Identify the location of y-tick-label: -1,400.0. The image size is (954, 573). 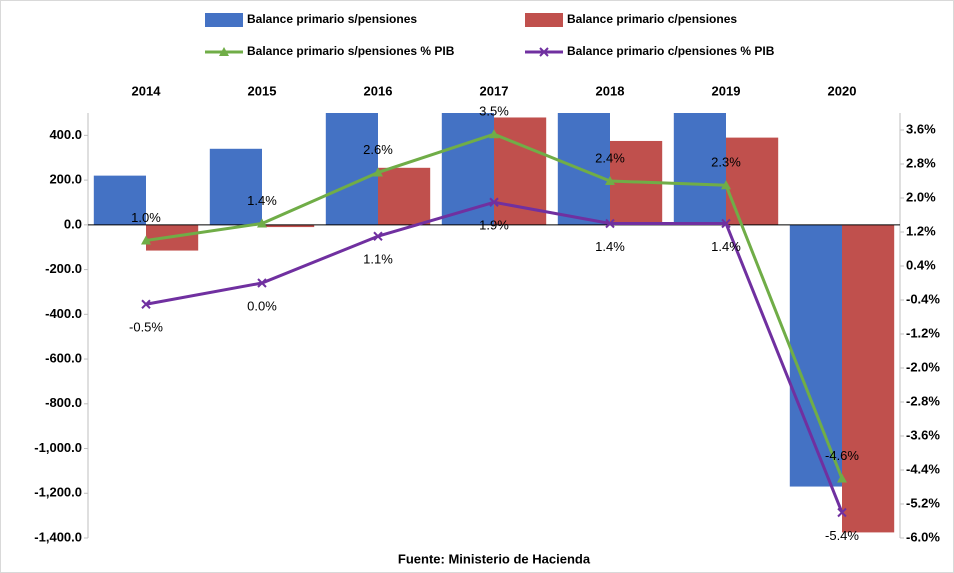
(58, 536).